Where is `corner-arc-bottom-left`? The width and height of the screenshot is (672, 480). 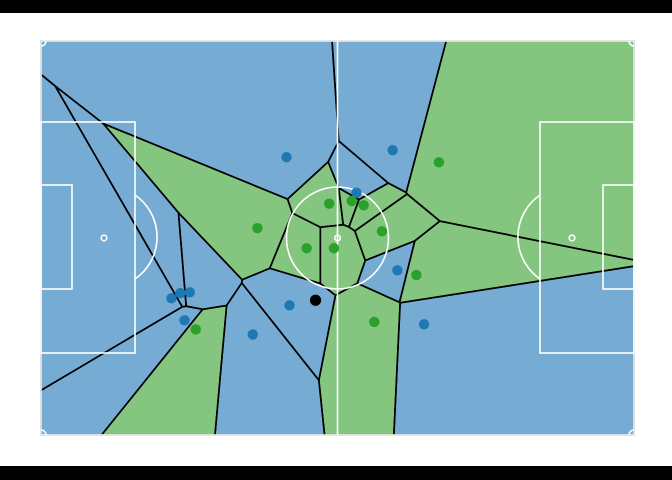
corner-arc-bottom-left is located at coordinates (43, 432).